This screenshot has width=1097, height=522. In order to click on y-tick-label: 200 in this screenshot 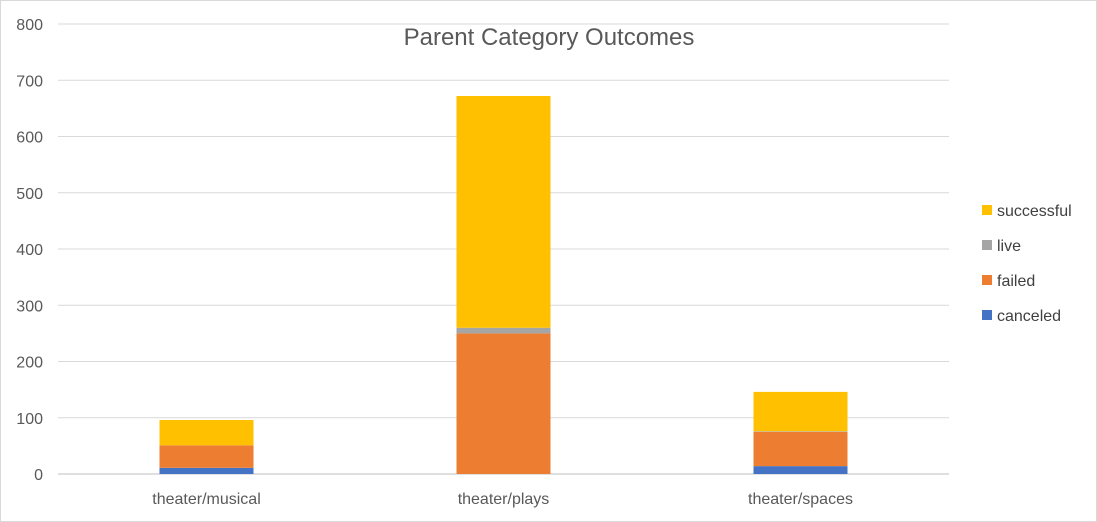, I will do `click(29, 363)`.